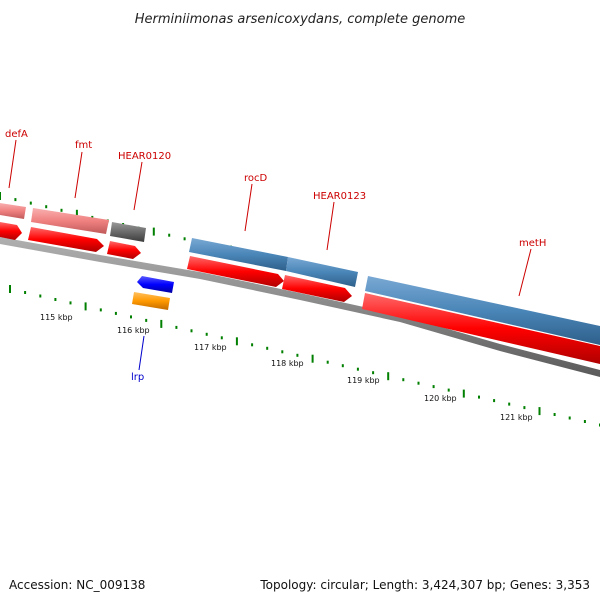 This screenshot has width=600, height=600. What do you see at coordinates (83, 145) in the screenshot?
I see `label-fmt: fmt` at bounding box center [83, 145].